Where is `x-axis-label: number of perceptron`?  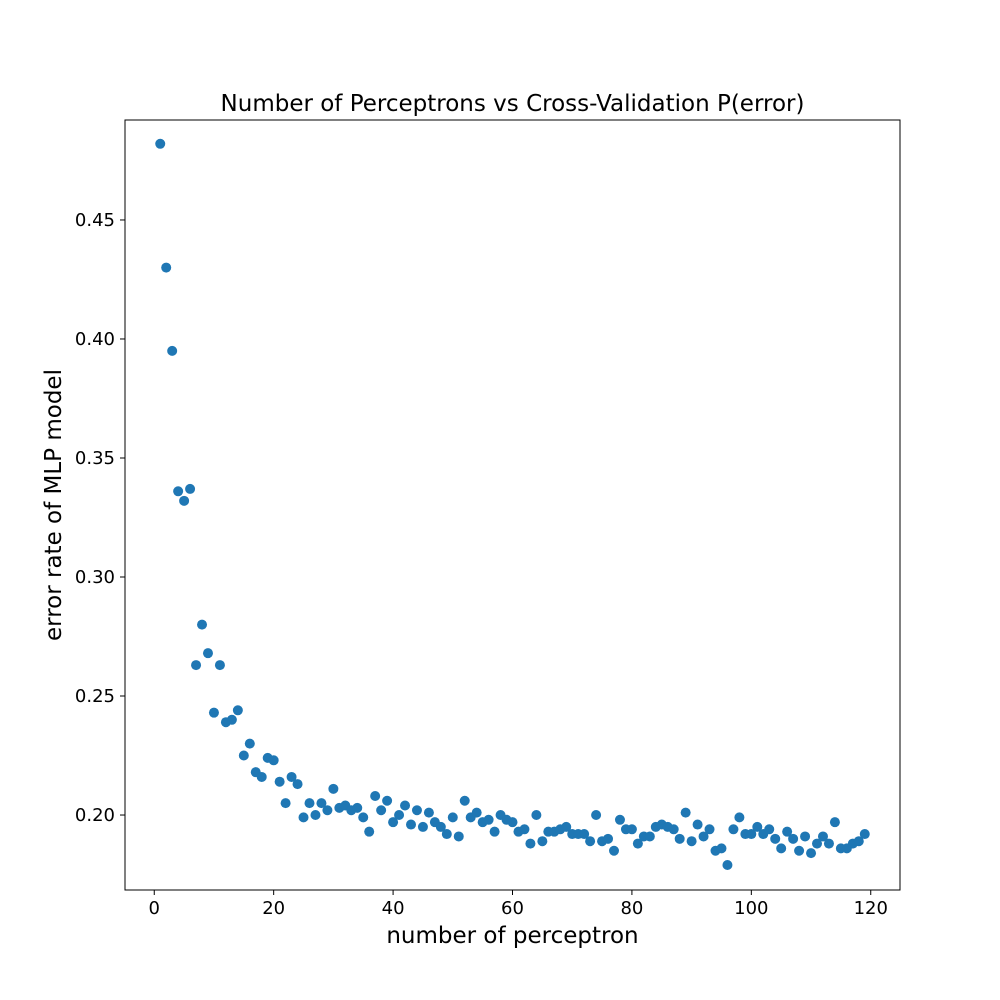
x-axis-label: number of perceptron is located at coordinates (512, 936).